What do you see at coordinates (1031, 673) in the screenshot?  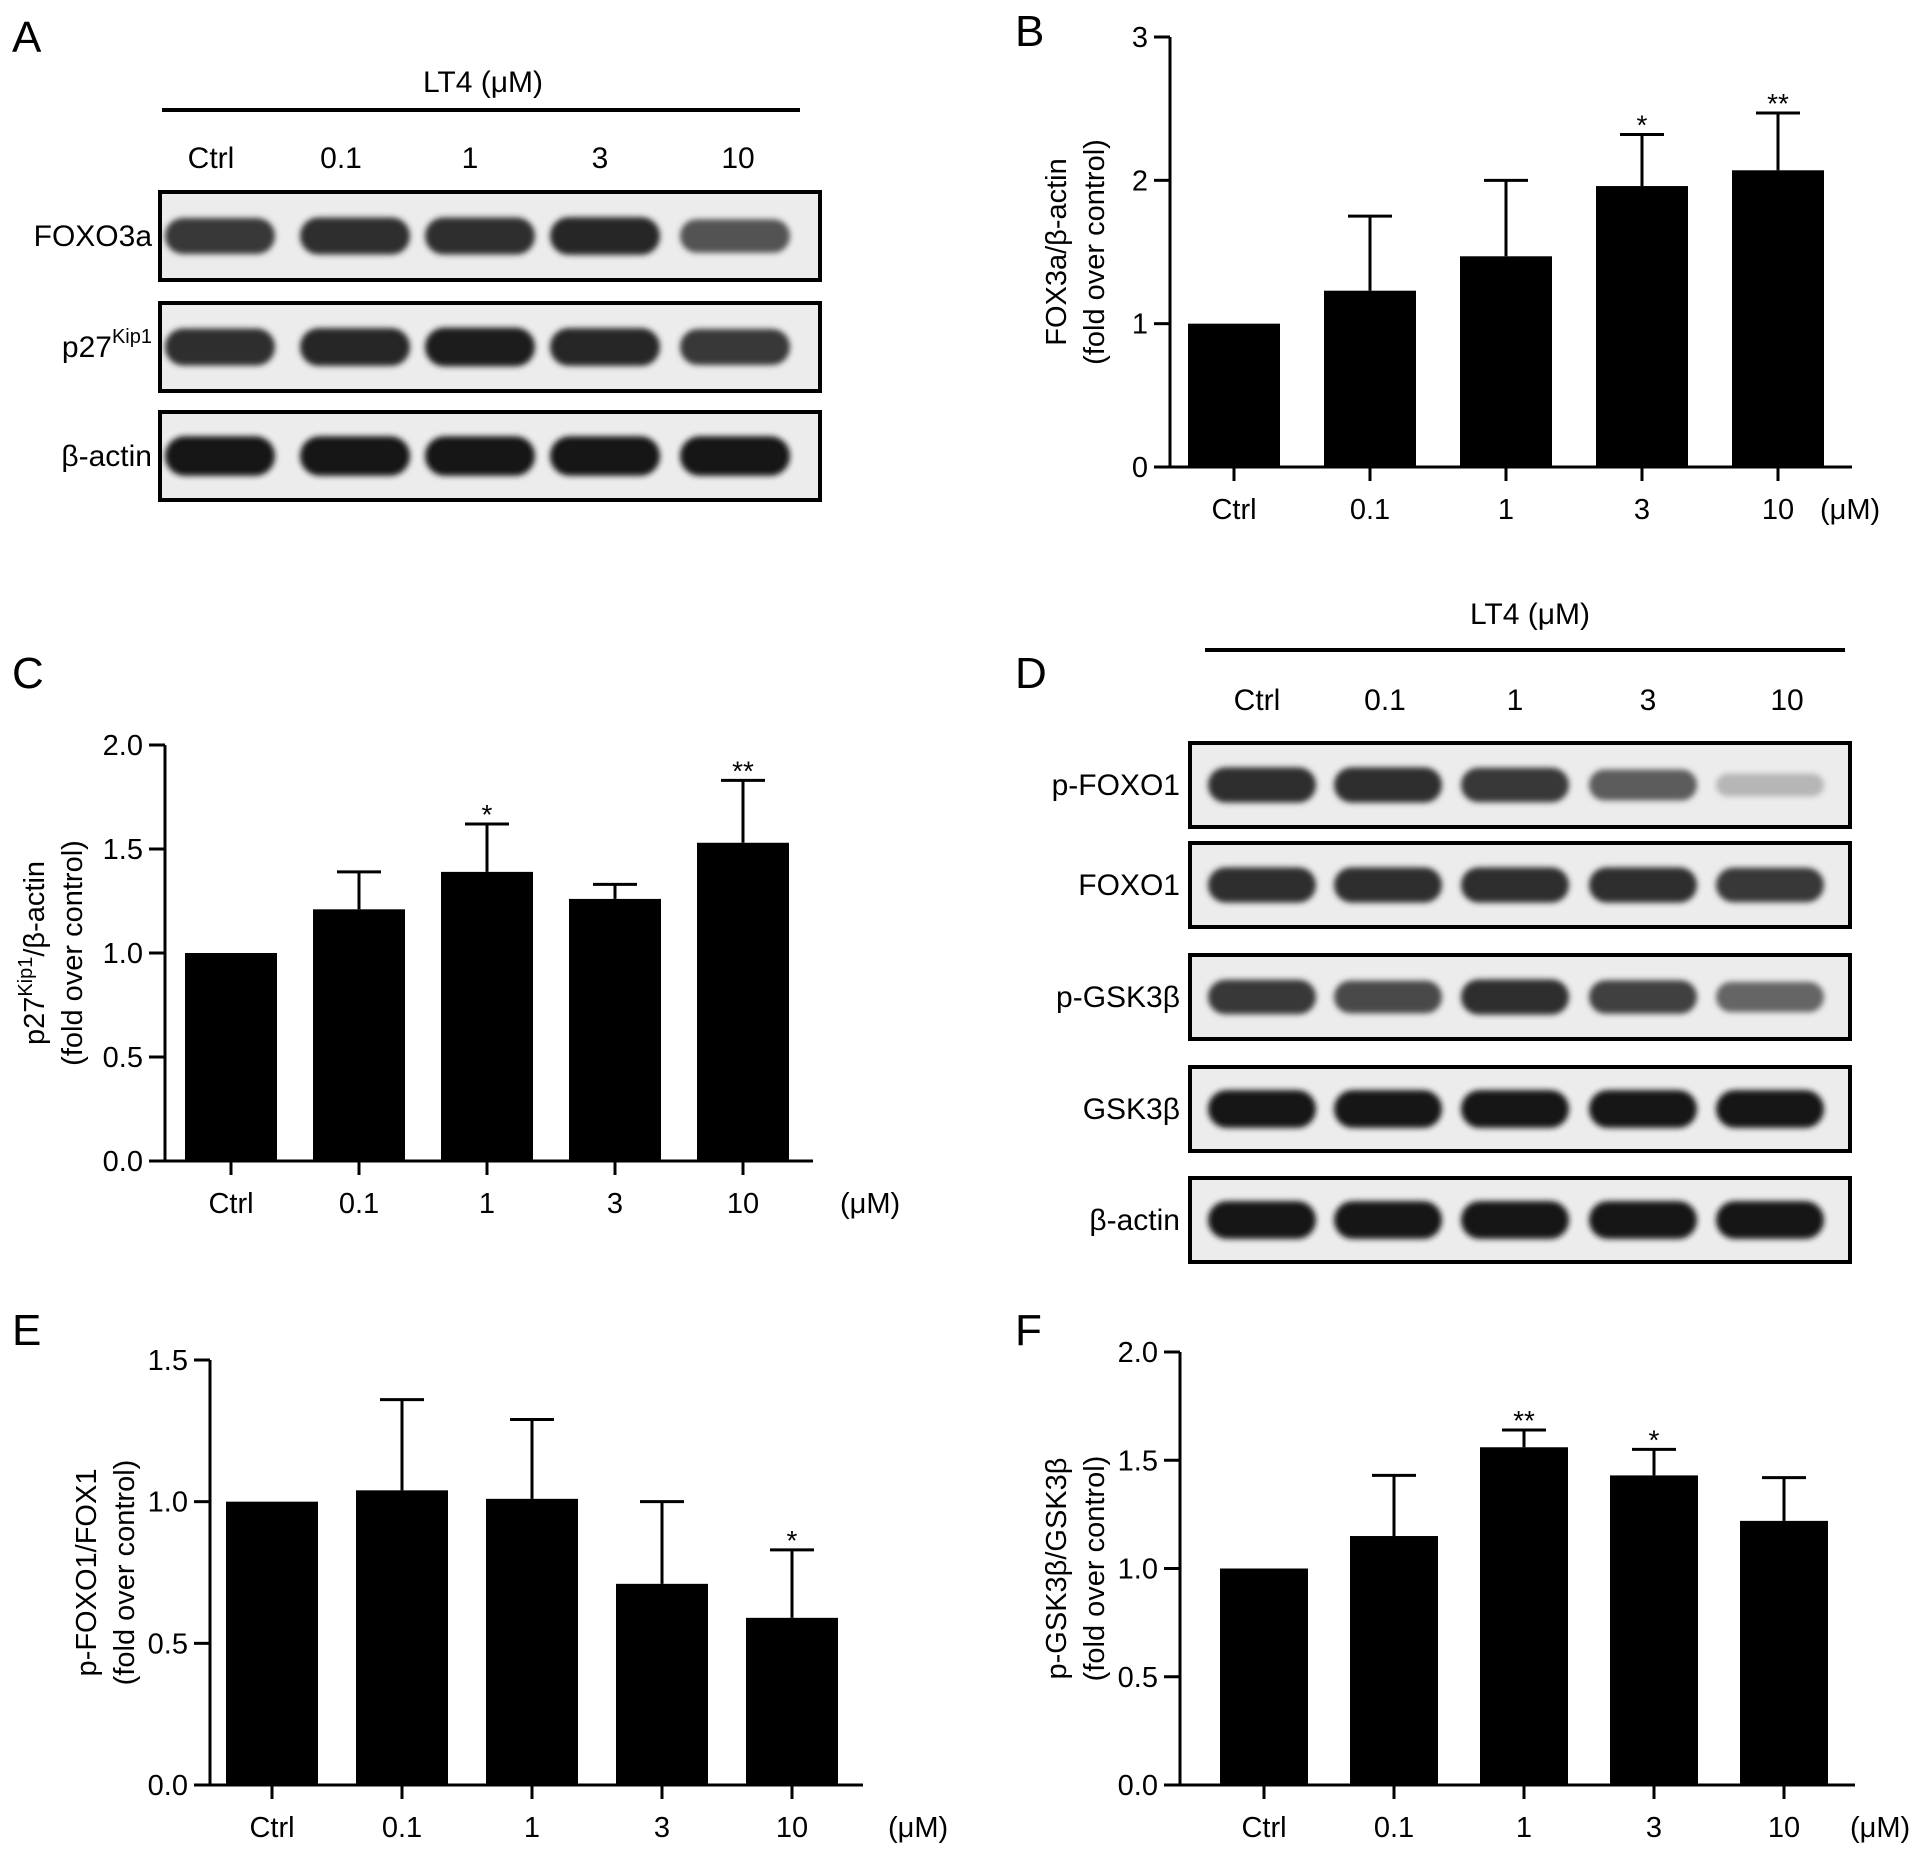 I see `panel-label-d: D` at bounding box center [1031, 673].